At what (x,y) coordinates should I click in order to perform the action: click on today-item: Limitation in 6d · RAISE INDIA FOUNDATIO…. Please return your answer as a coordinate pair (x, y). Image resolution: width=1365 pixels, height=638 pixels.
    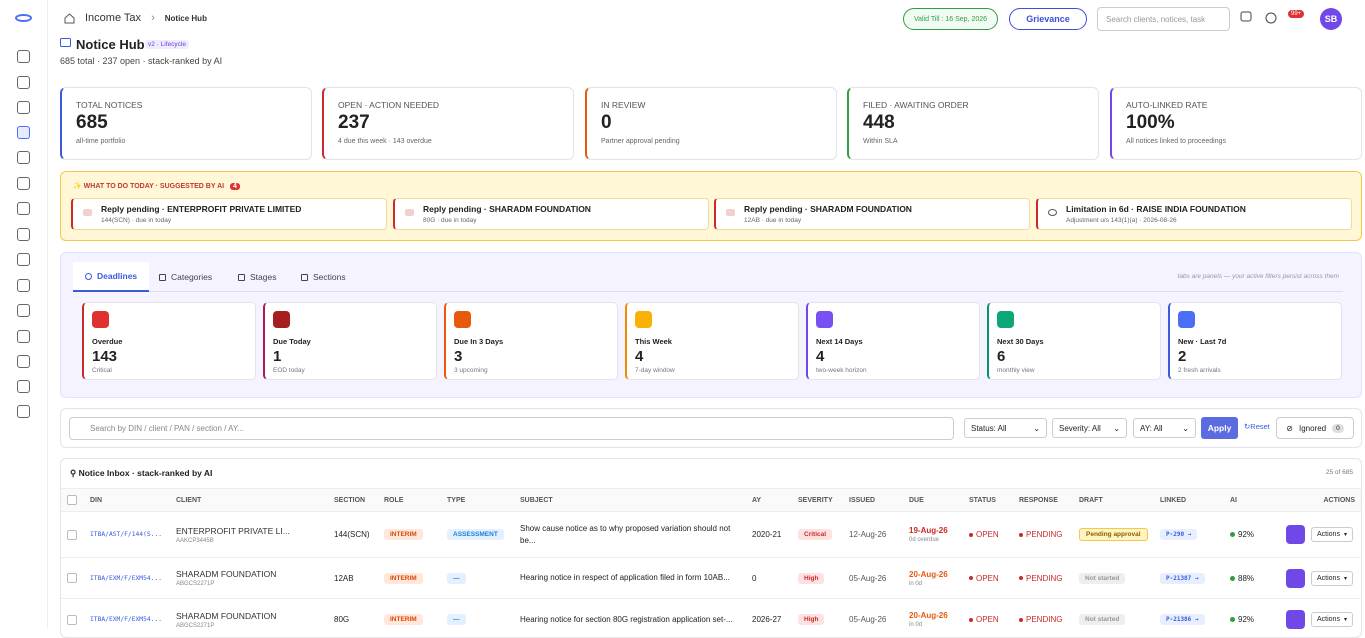
    Looking at the image, I should click on (1194, 214).